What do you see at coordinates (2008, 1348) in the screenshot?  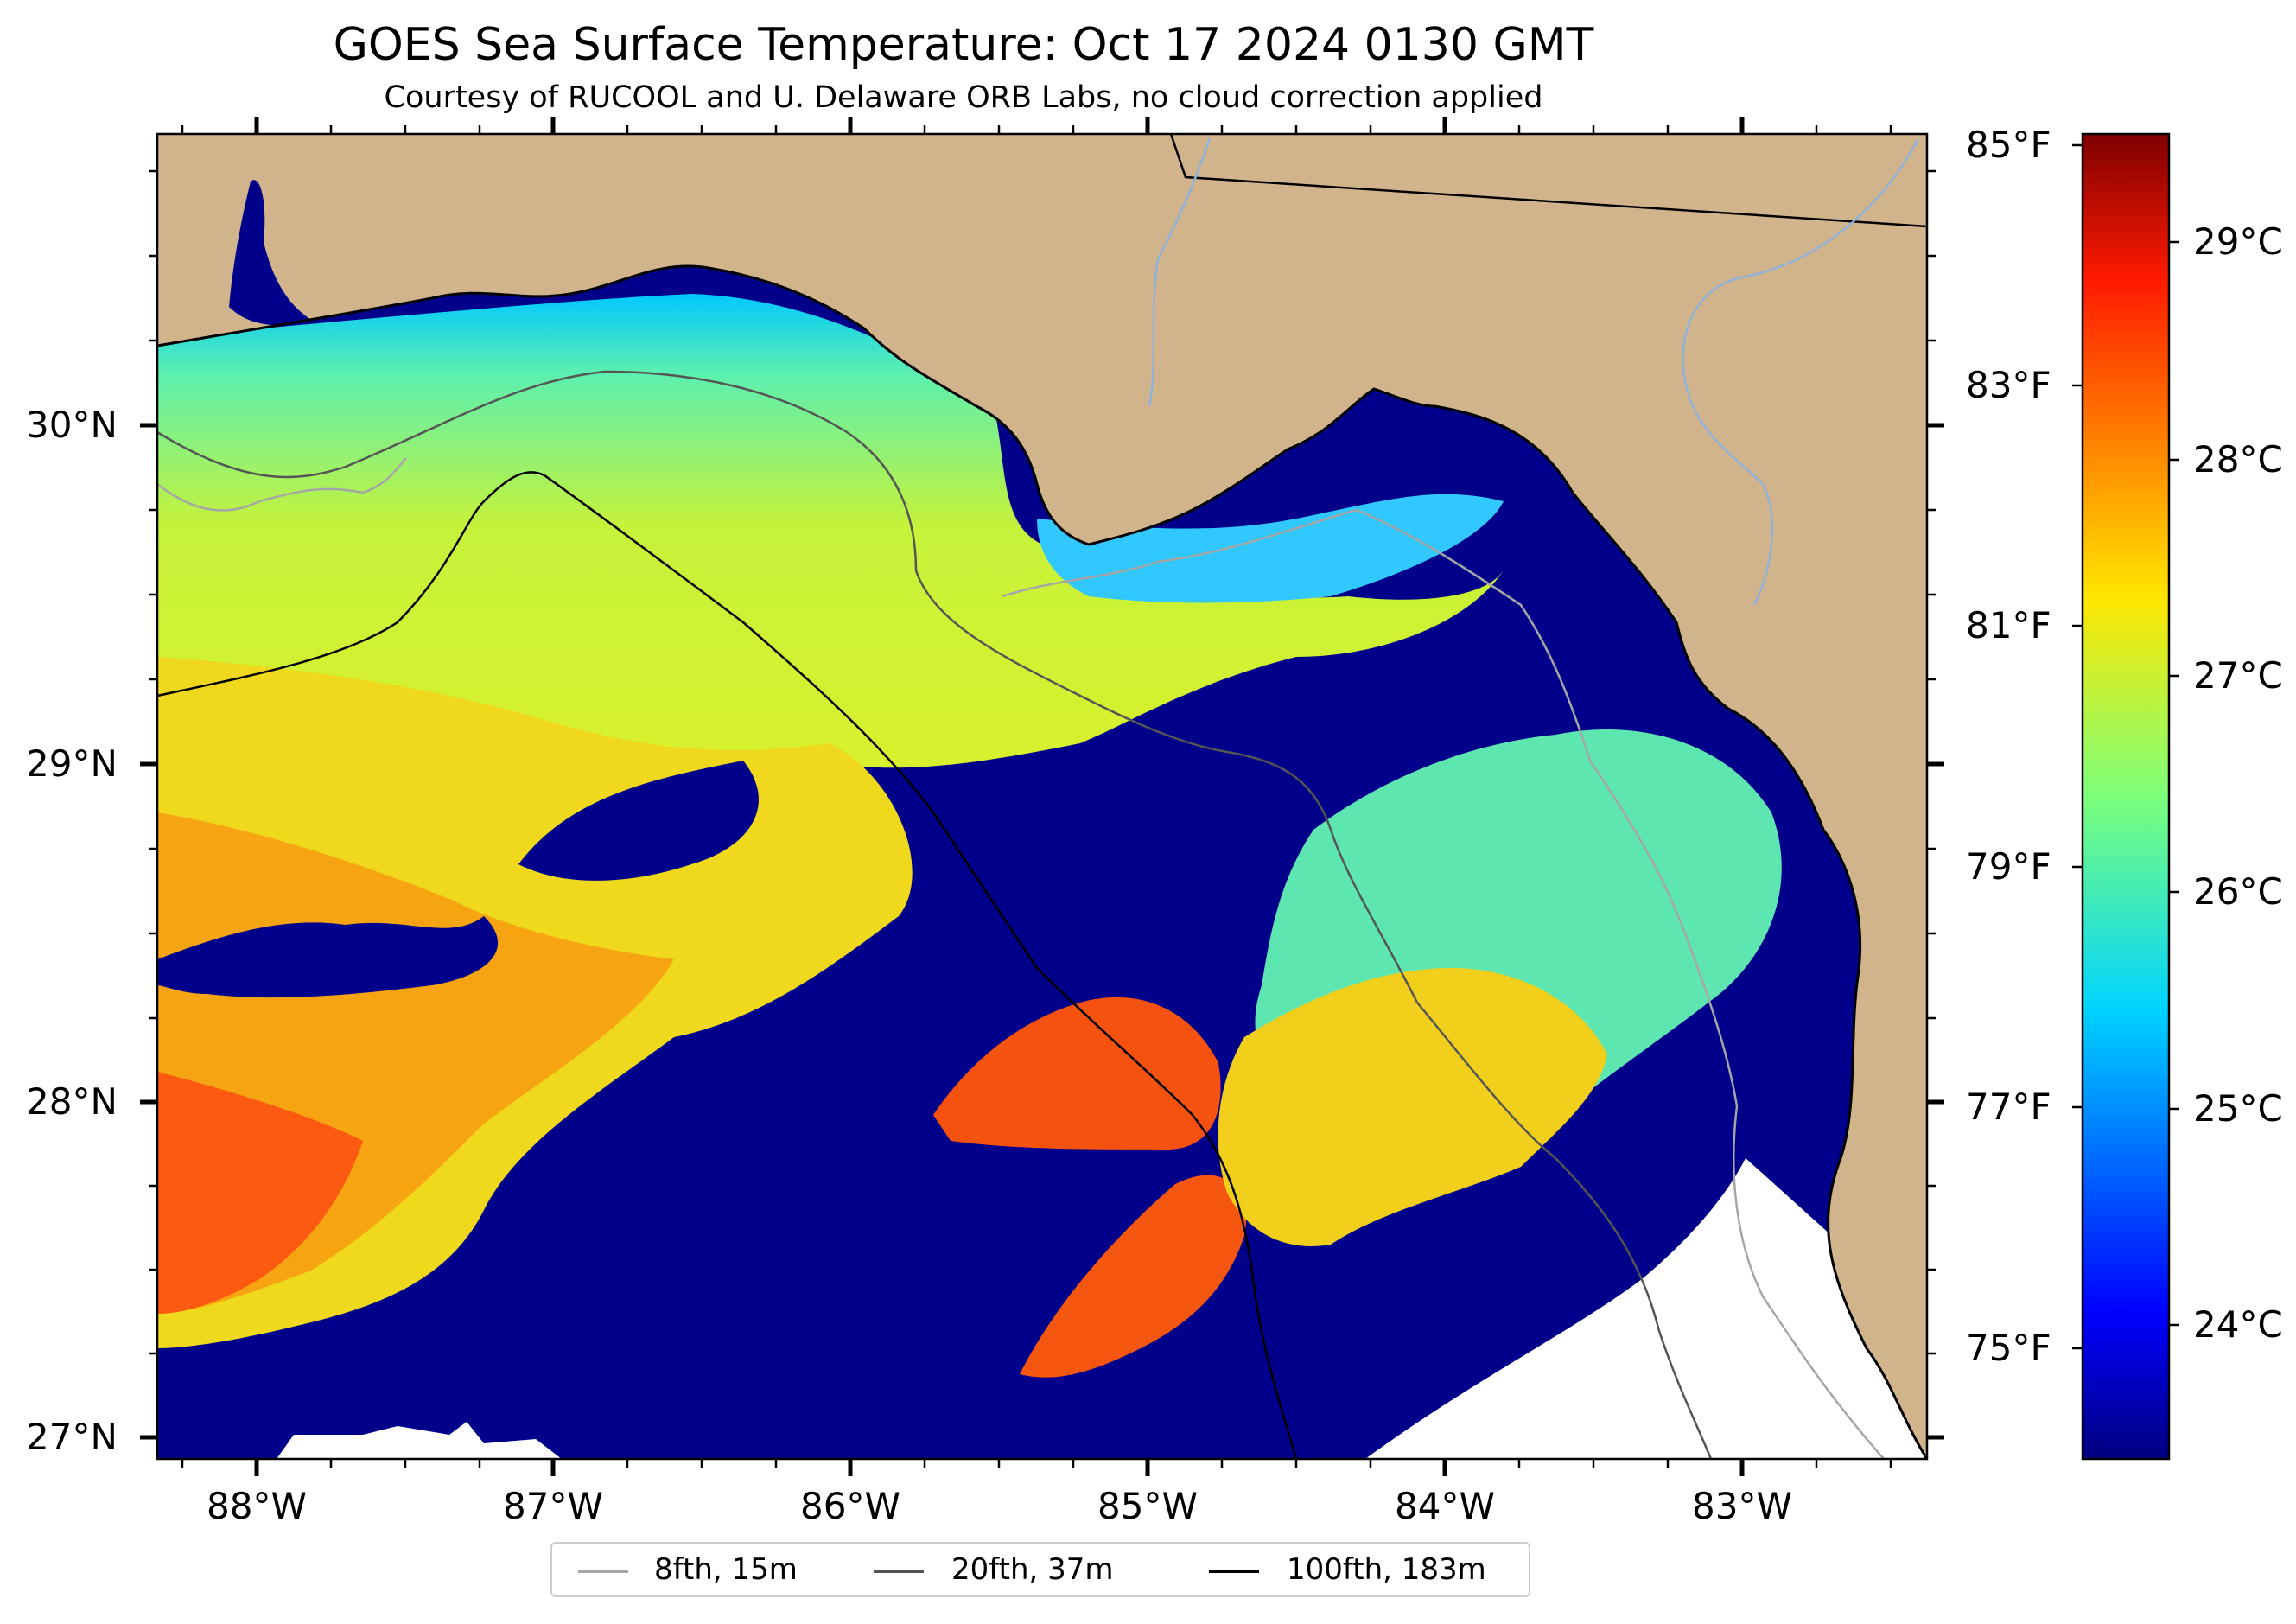 I see `colorbar-f-label: 75°F` at bounding box center [2008, 1348].